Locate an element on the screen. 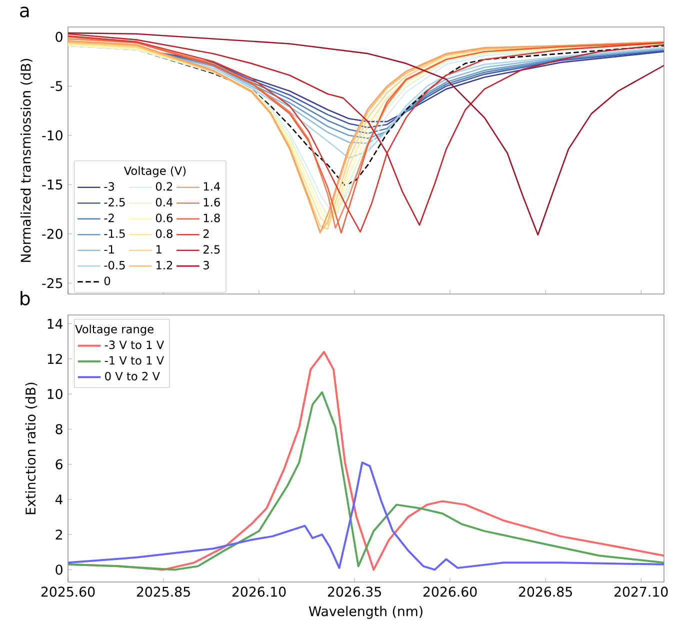  x-axis-title: Wavelength (nm) is located at coordinates (365, 612).